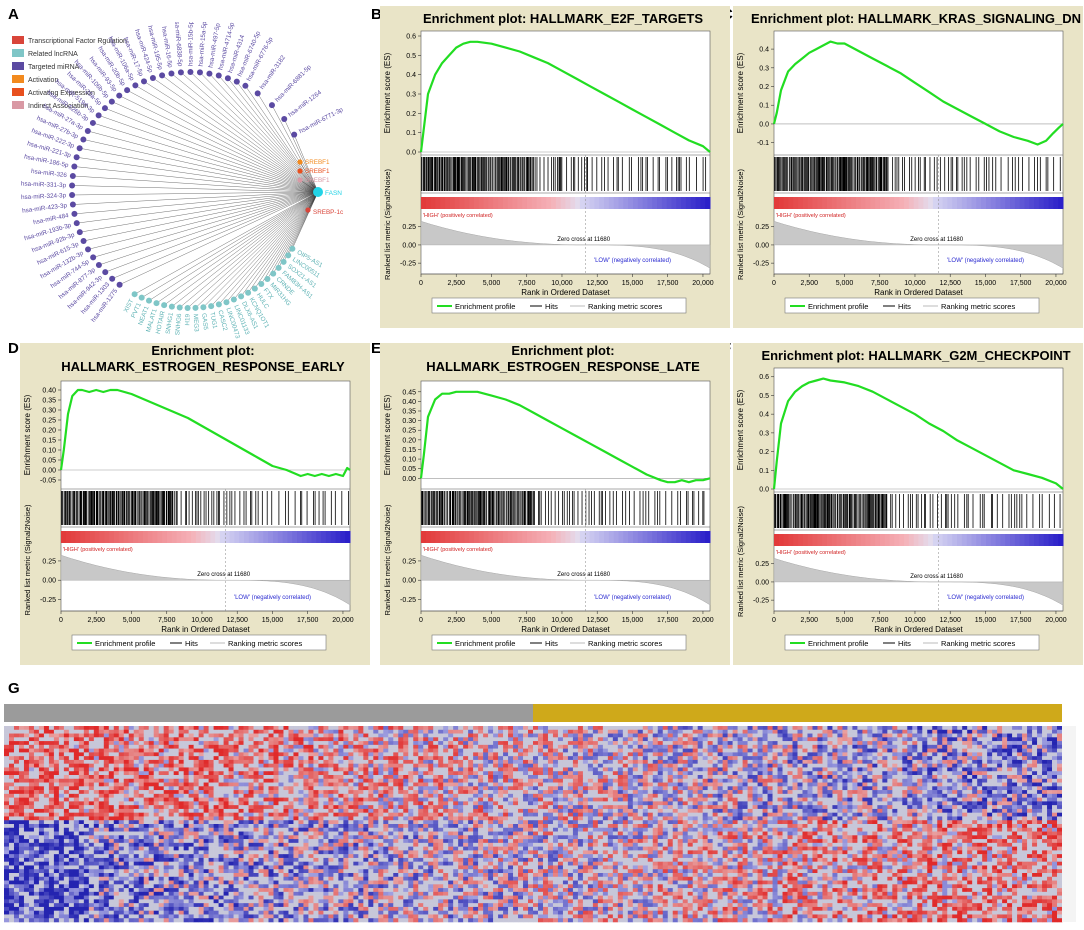 The width and height of the screenshot is (1084, 930). Describe the element at coordinates (211, 306) in the screenshot. I see `lncrna-node` at that location.